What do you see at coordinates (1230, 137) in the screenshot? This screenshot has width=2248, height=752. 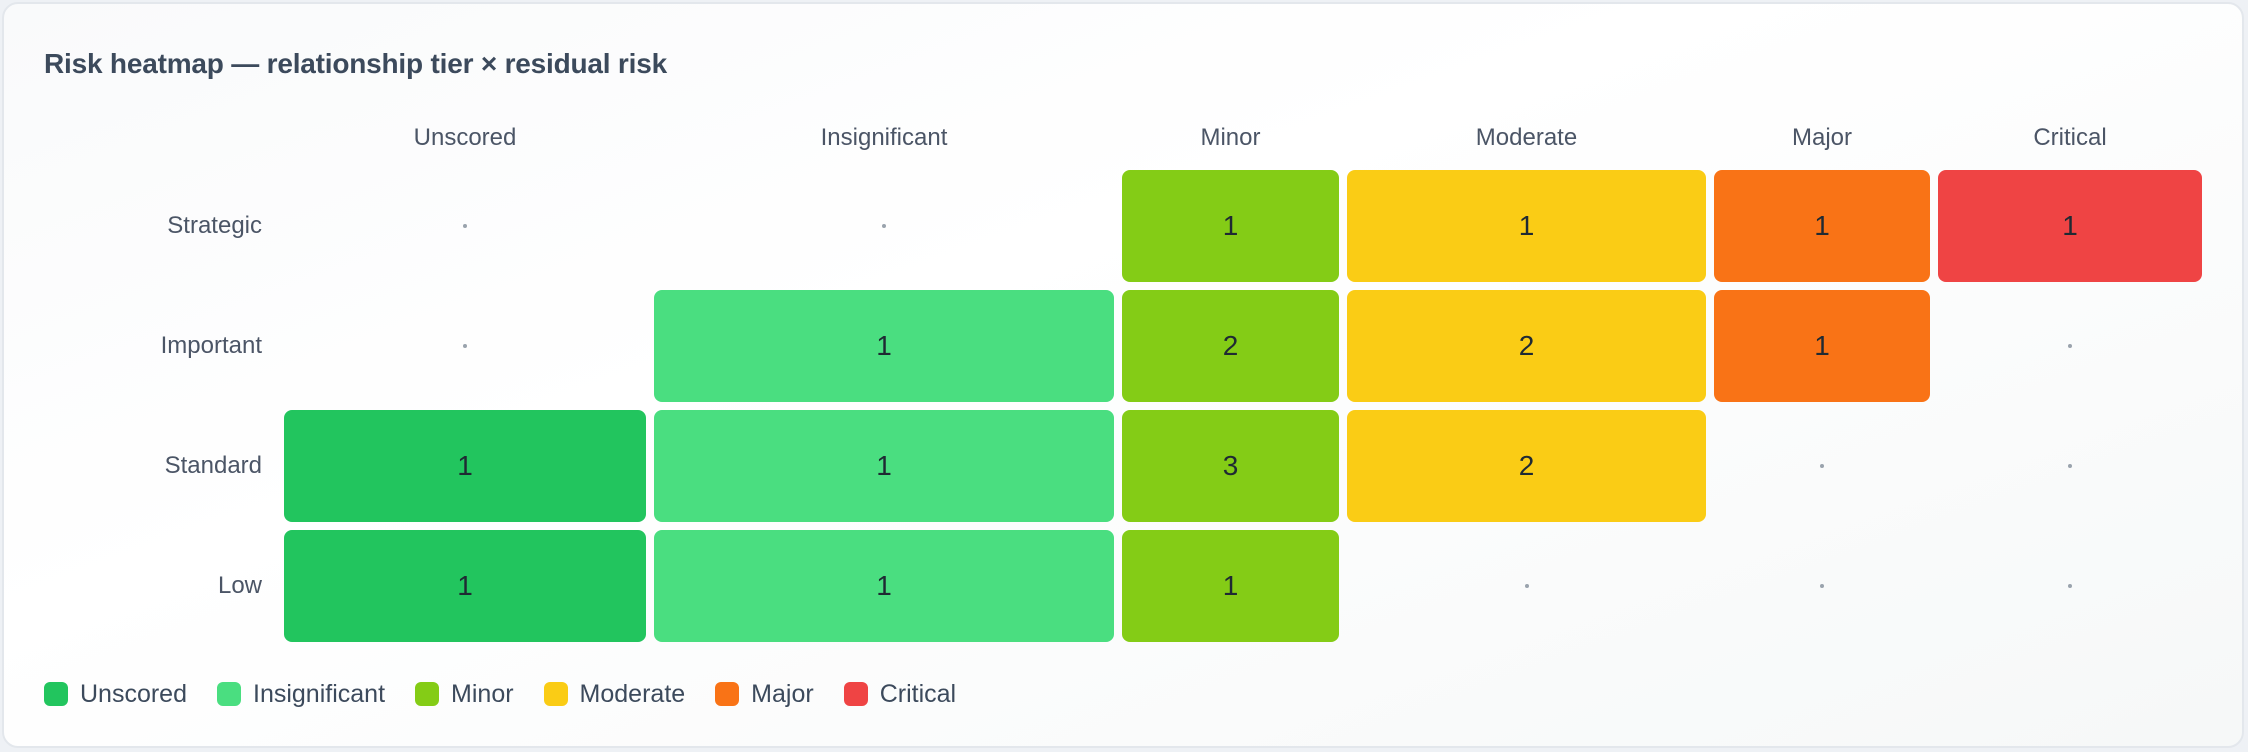 I see `column-header-minor: Minor` at bounding box center [1230, 137].